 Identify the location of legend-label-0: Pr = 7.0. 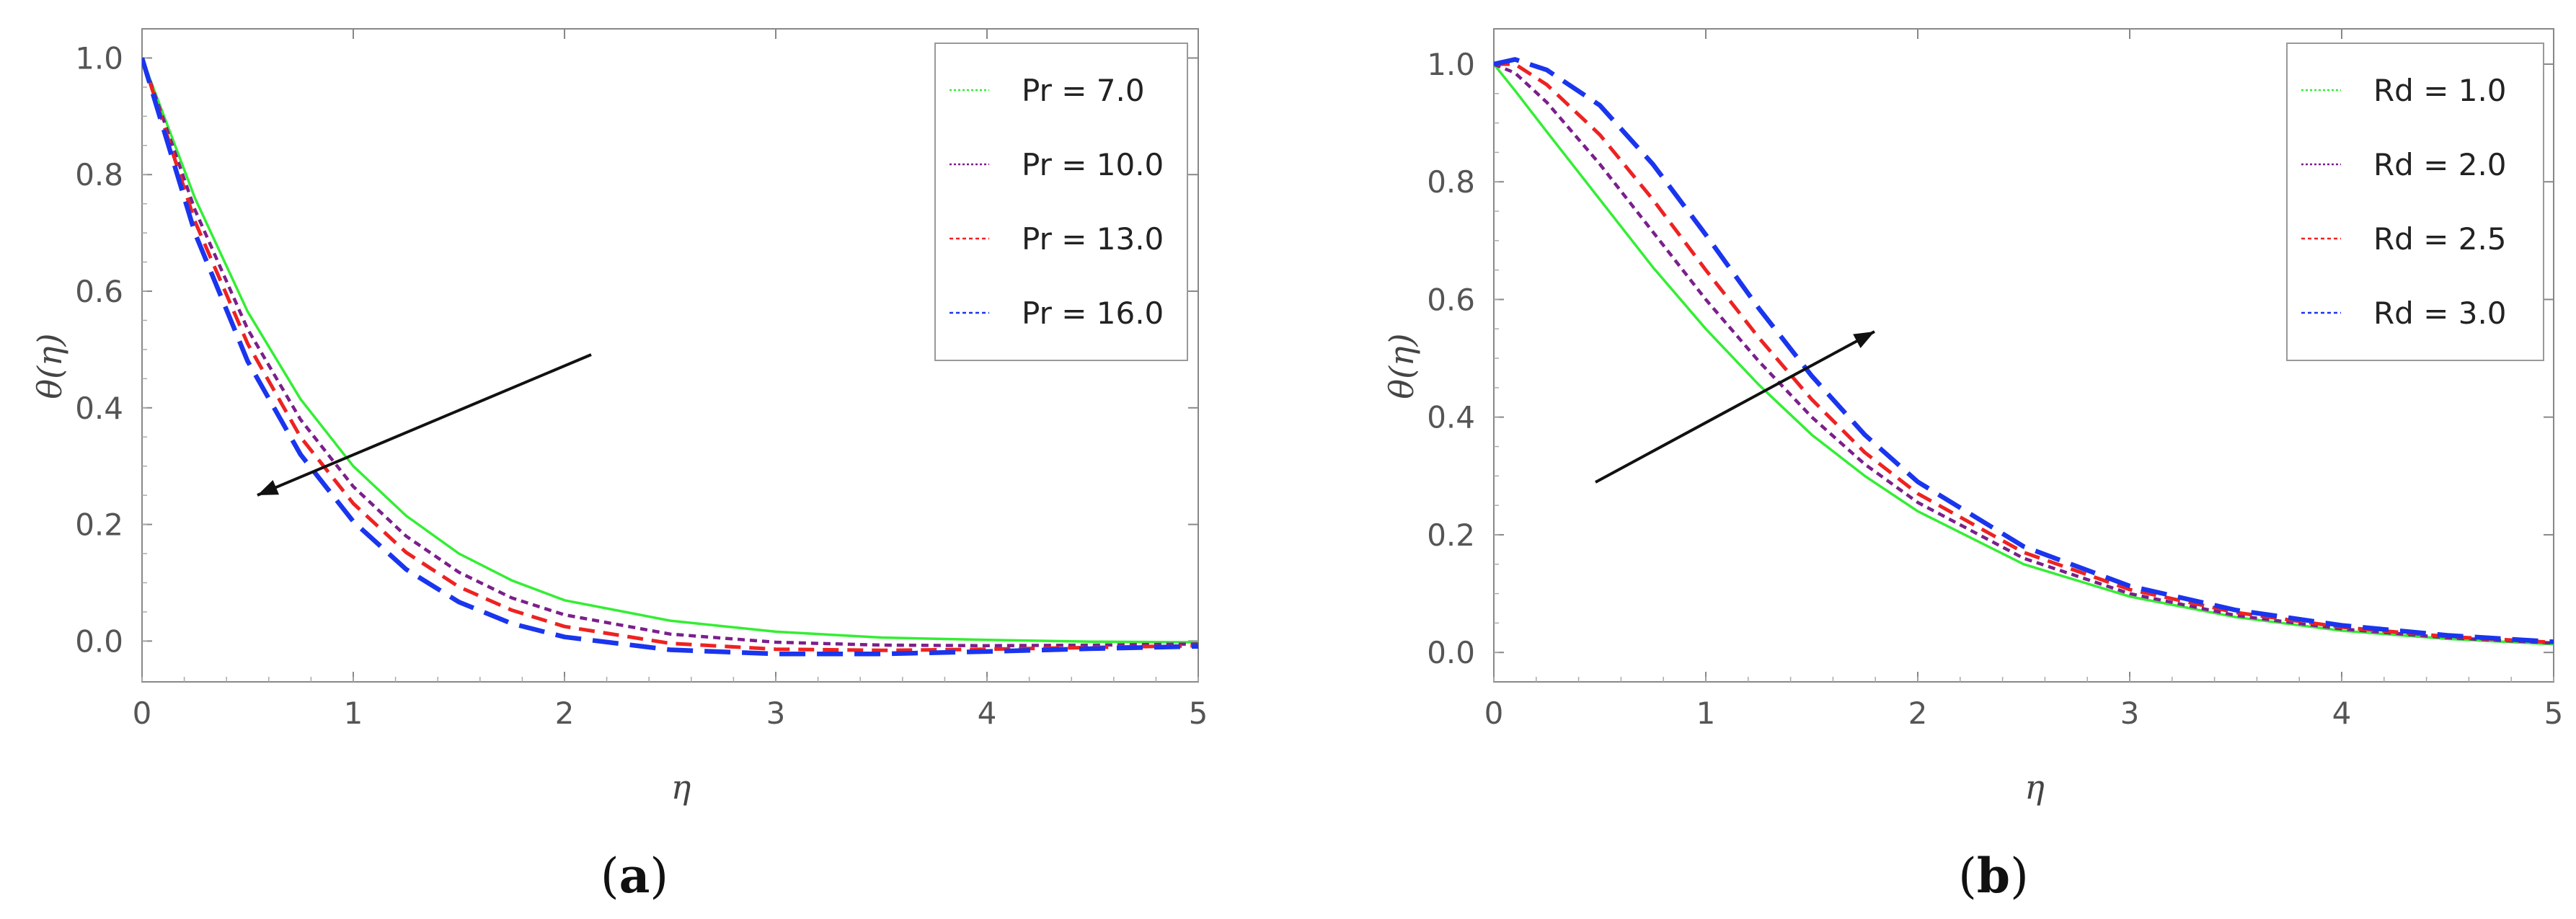
(1083, 90).